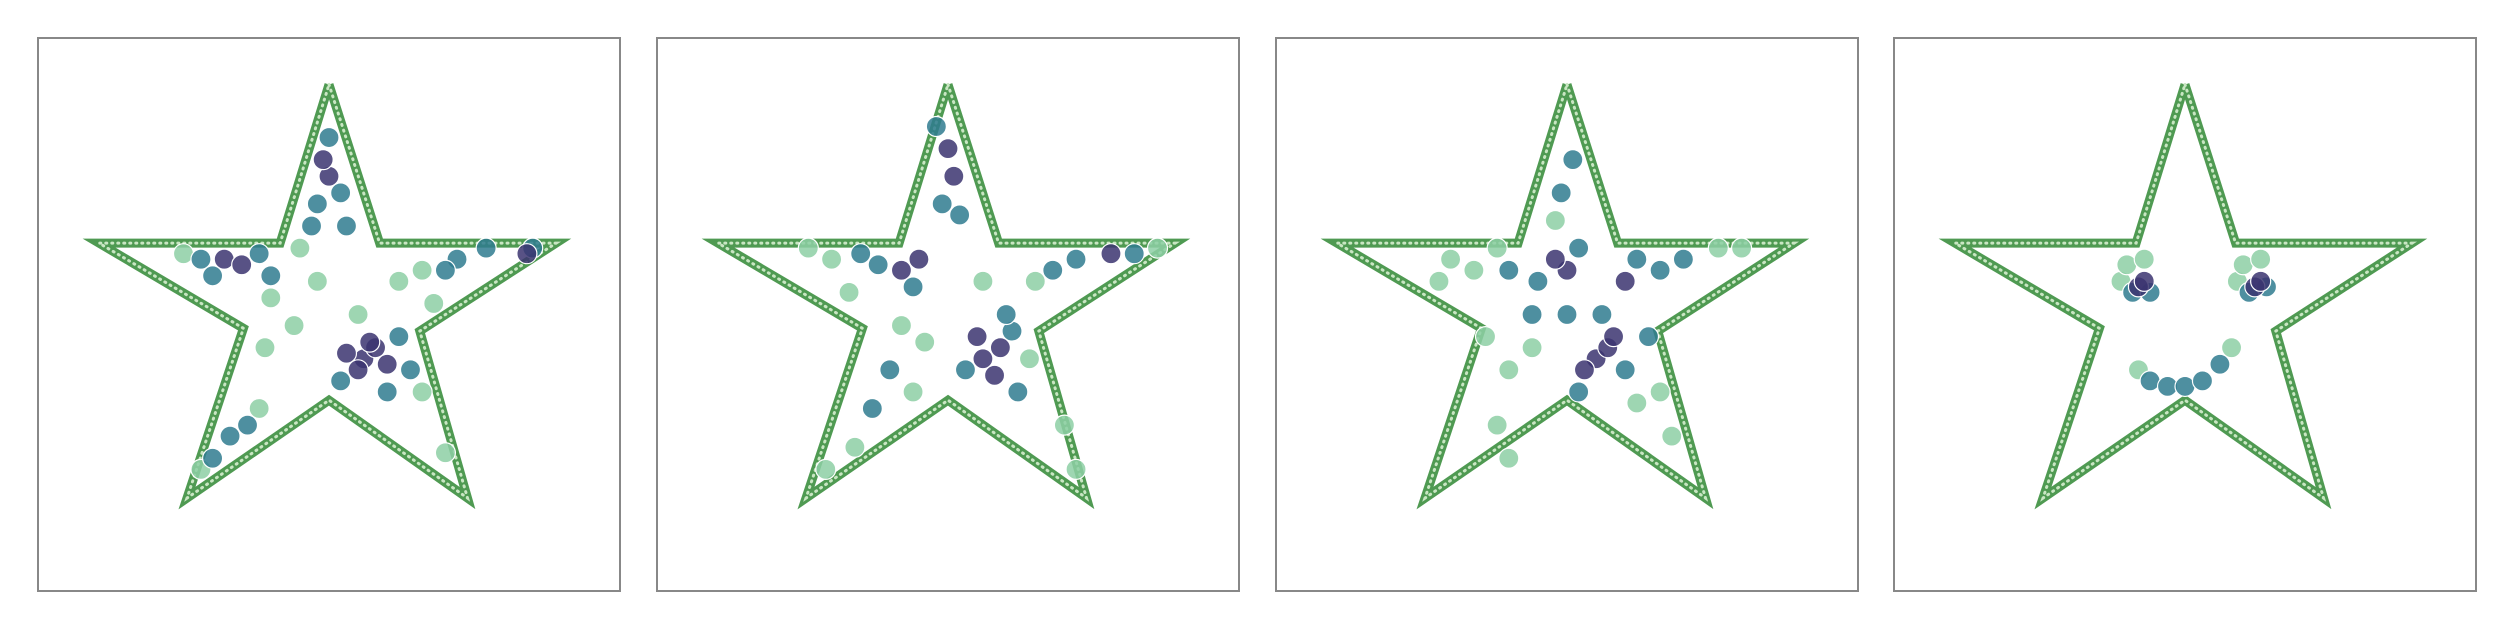  I want to click on star-outline-dots, so click(2183, 292).